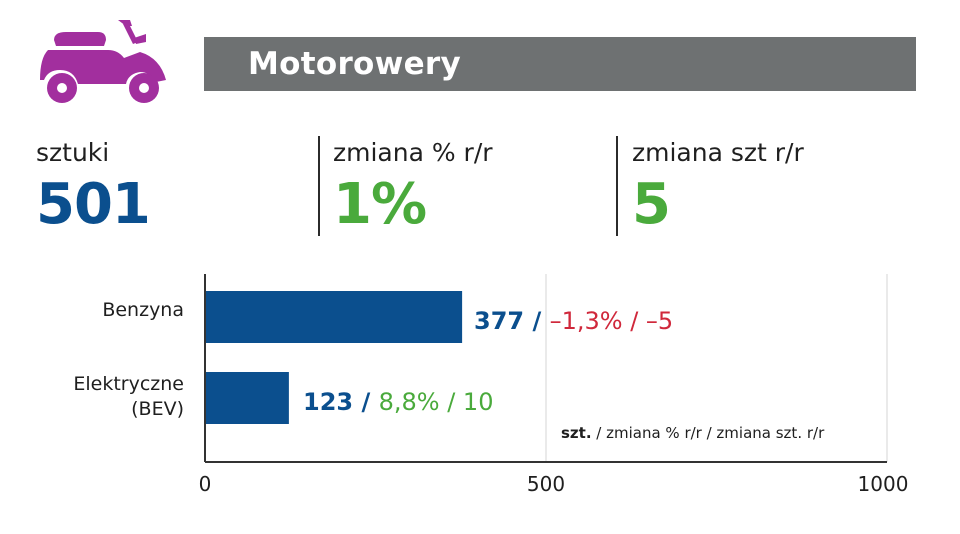 This screenshot has width=960, height=534. Describe the element at coordinates (73, 152) in the screenshot. I see `stat-units-label: sztuki` at that location.